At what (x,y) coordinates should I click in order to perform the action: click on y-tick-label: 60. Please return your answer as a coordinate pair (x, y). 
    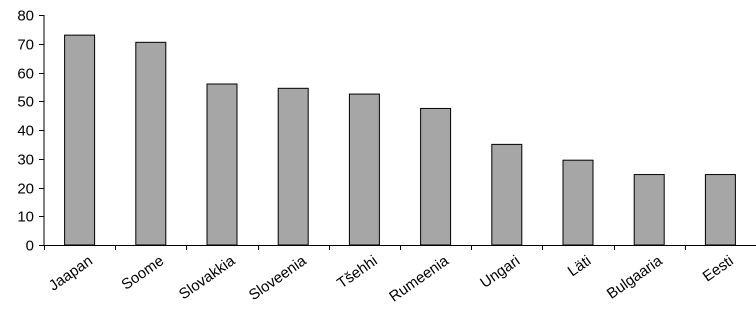
    Looking at the image, I should click on (25, 74).